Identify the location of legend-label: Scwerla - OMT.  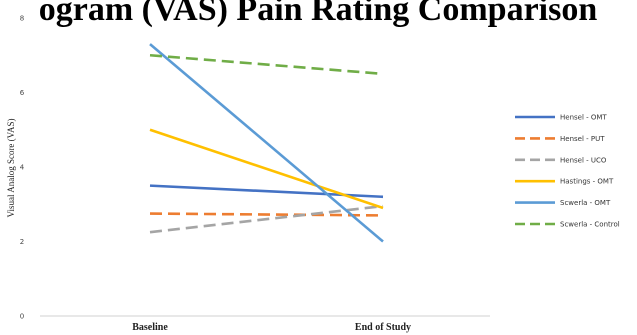
(585, 203).